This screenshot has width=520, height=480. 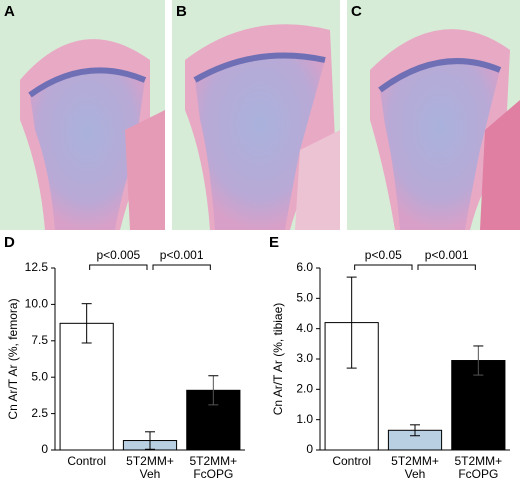 What do you see at coordinates (304, 358) in the screenshot?
I see `y-tick-label: 3.0` at bounding box center [304, 358].